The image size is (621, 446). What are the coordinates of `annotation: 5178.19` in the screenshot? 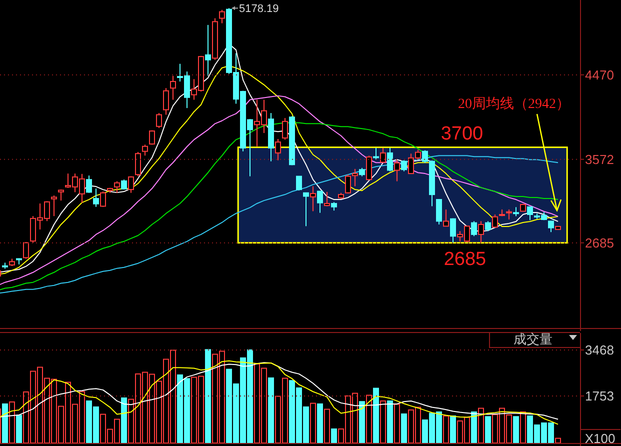 It's located at (259, 9).